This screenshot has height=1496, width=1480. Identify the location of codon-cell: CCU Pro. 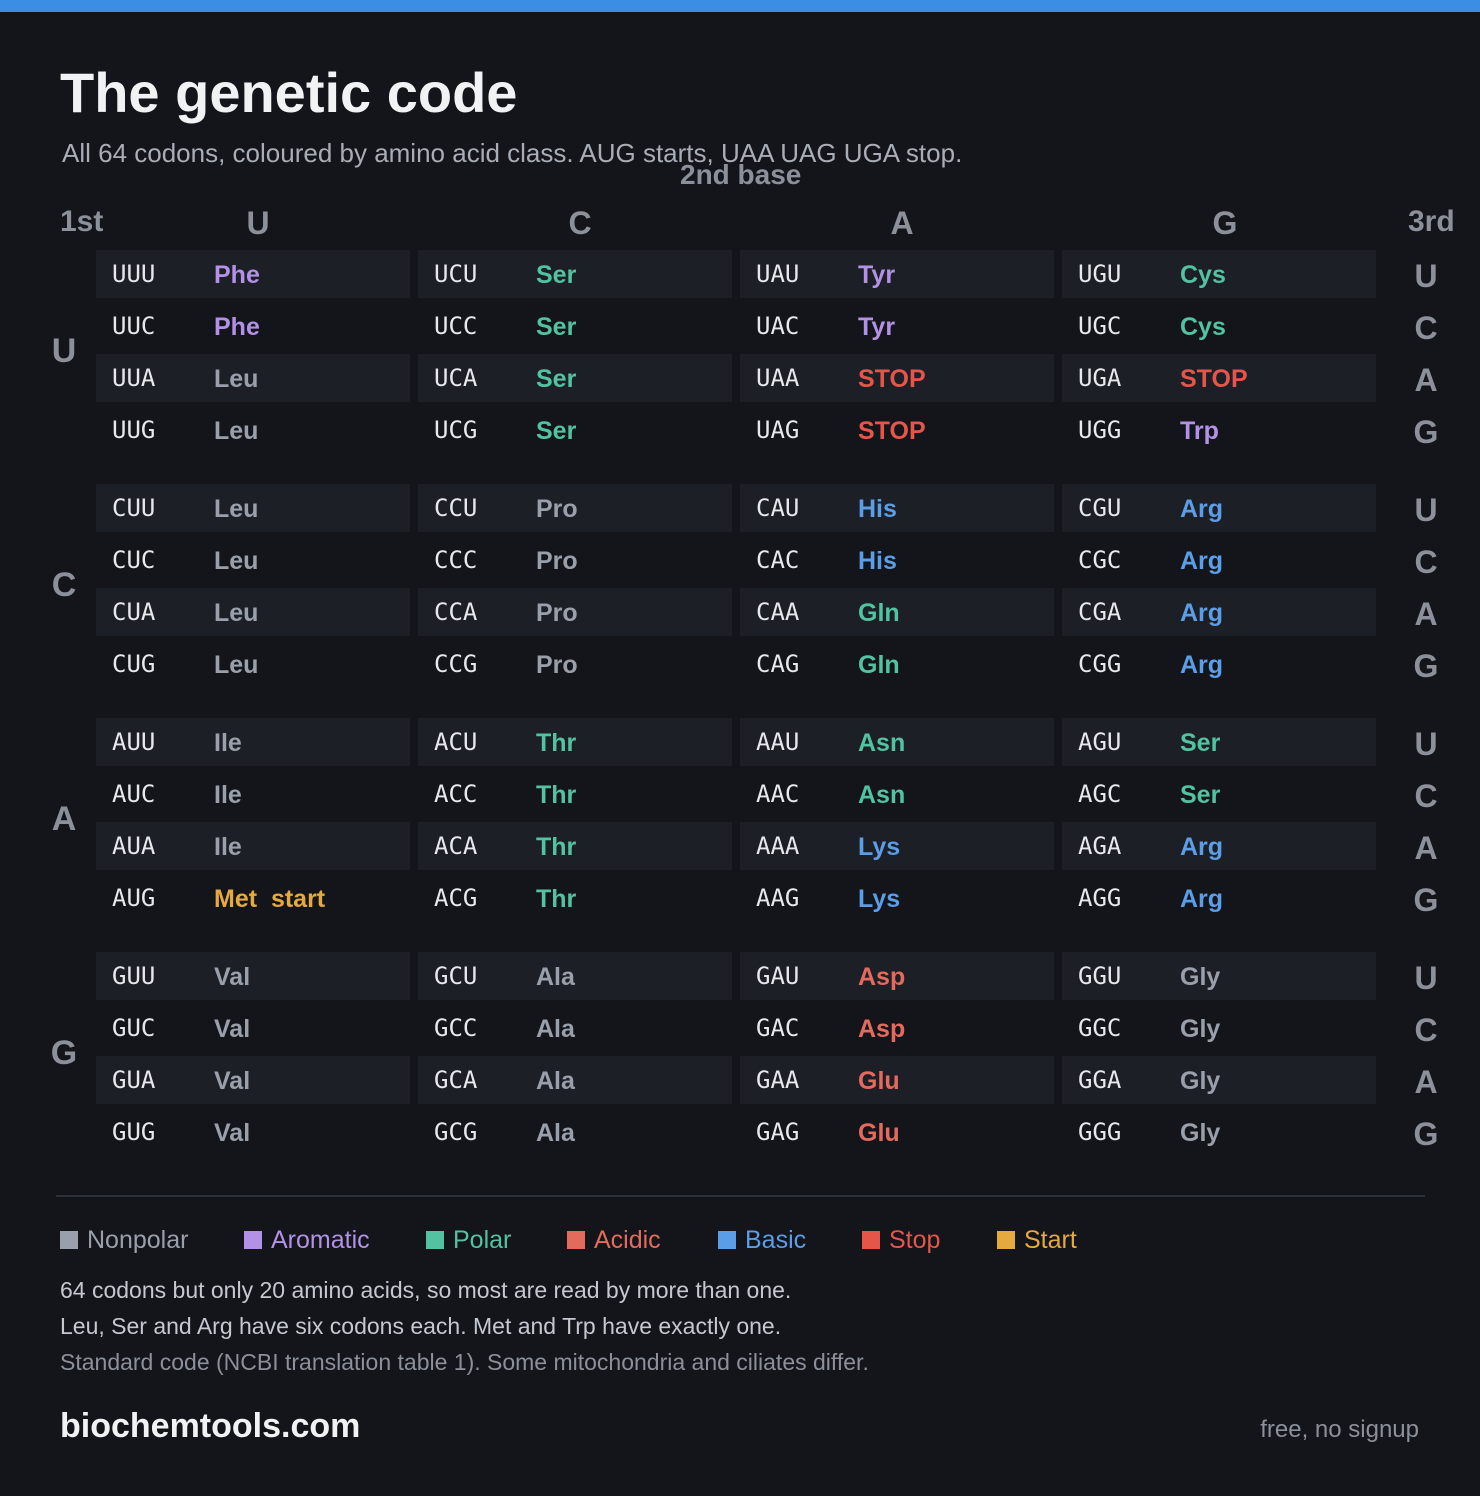
(575, 508).